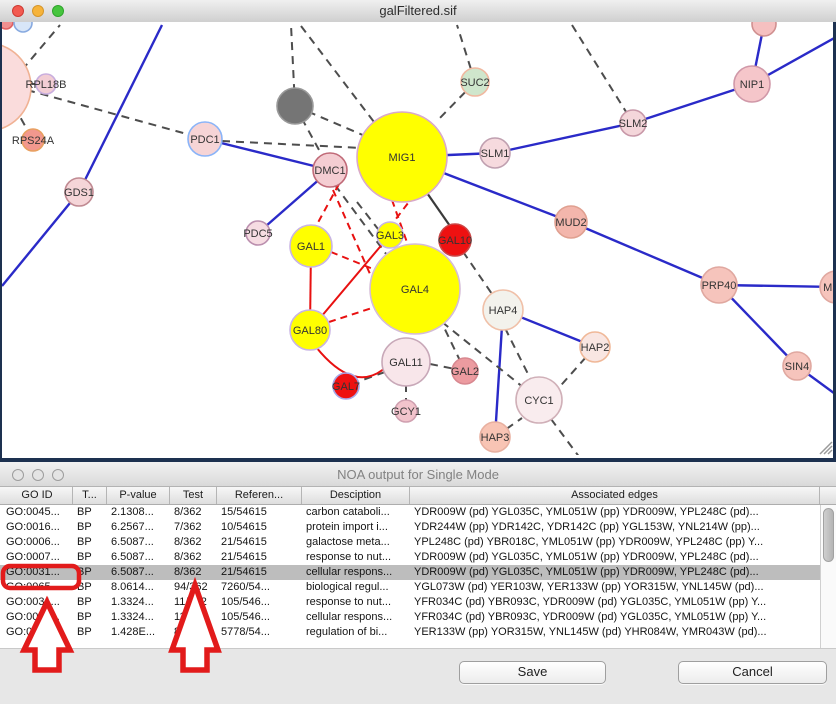 This screenshot has width=836, height=704. I want to click on node-label-GAL7: GAL7, so click(346, 387).